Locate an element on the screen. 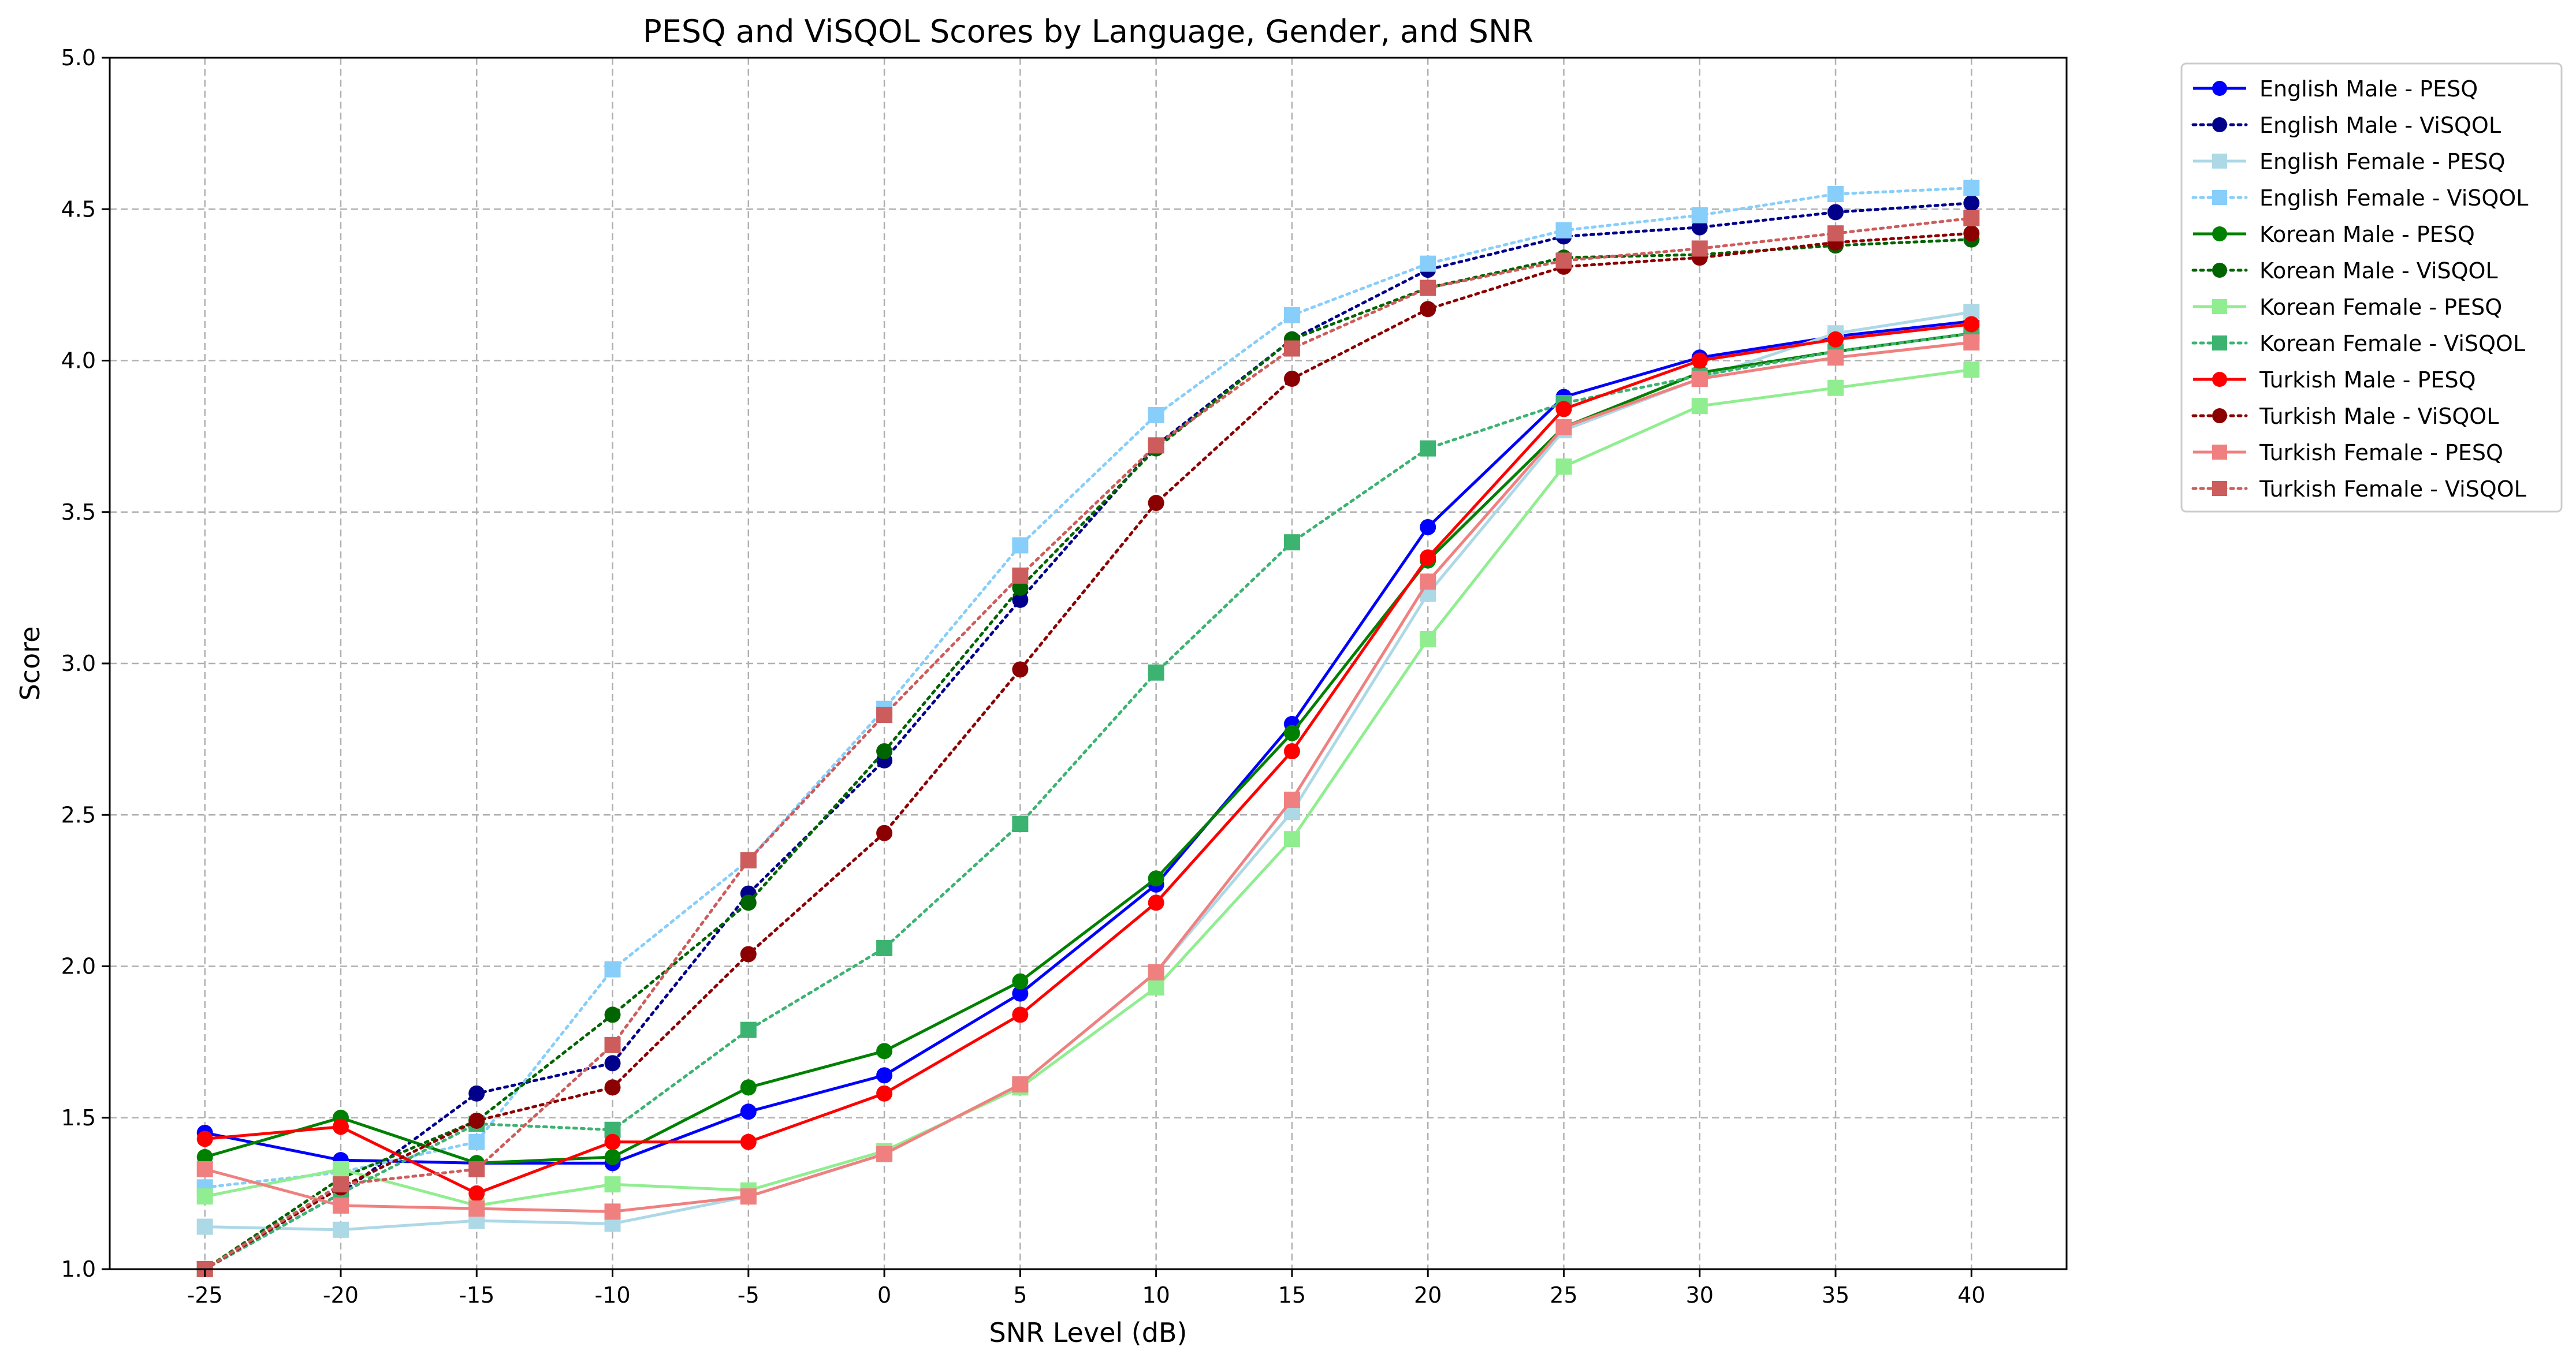 The width and height of the screenshot is (2576, 1365). y-tick-label: 2.5 is located at coordinates (79, 815).